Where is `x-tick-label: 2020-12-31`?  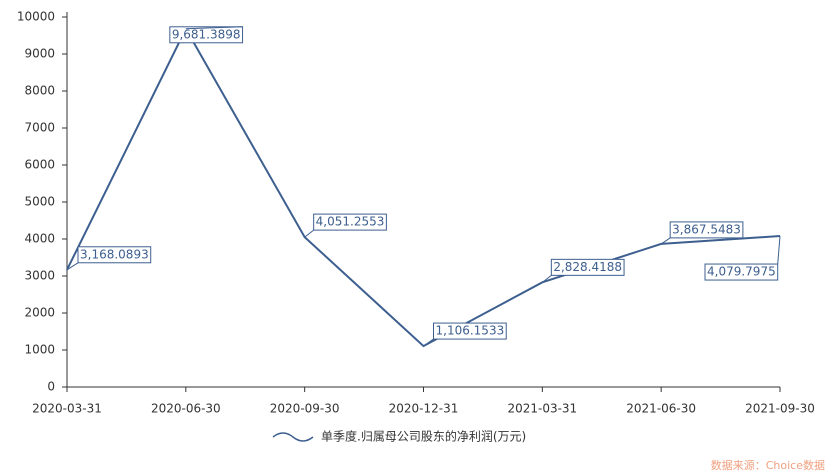 x-tick-label: 2020-12-31 is located at coordinates (424, 409).